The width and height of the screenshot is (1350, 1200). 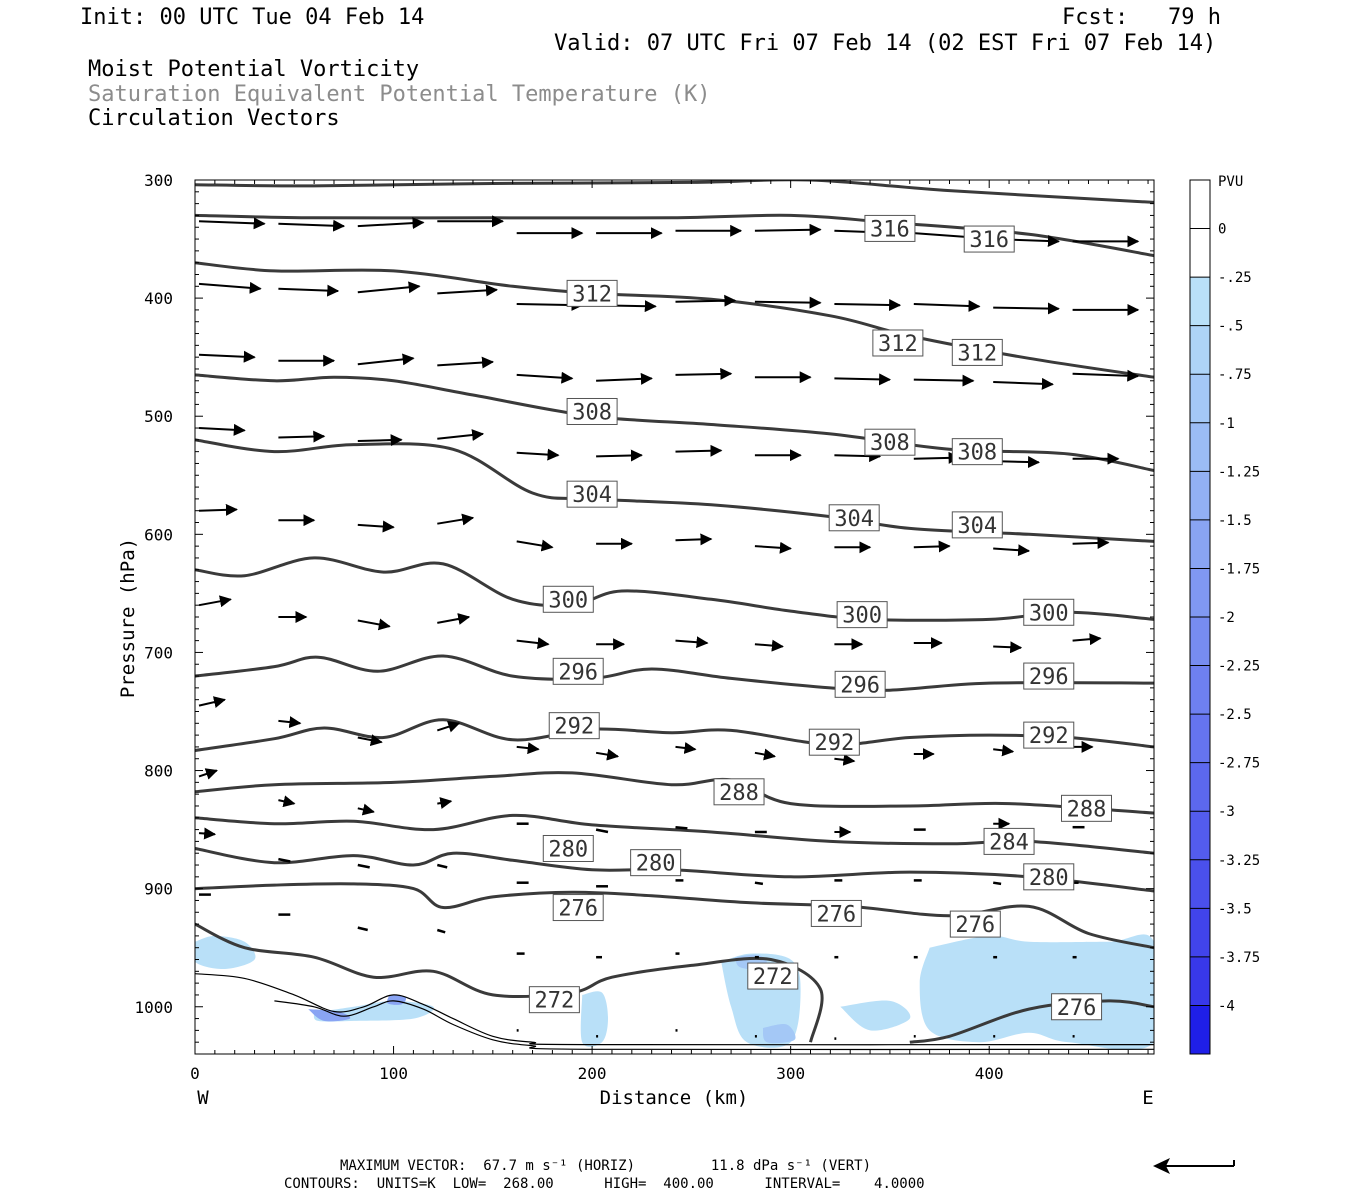 What do you see at coordinates (254, 69) in the screenshot?
I see `title-mpv: Moist Potential Vorticity` at bounding box center [254, 69].